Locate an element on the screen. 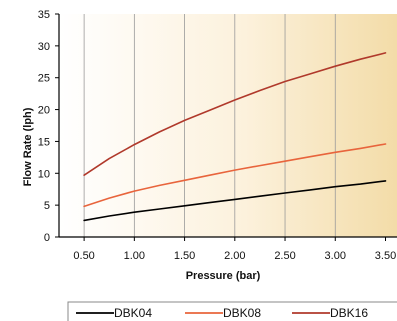 The image size is (397, 321). legend-box is located at coordinates (232, 311).